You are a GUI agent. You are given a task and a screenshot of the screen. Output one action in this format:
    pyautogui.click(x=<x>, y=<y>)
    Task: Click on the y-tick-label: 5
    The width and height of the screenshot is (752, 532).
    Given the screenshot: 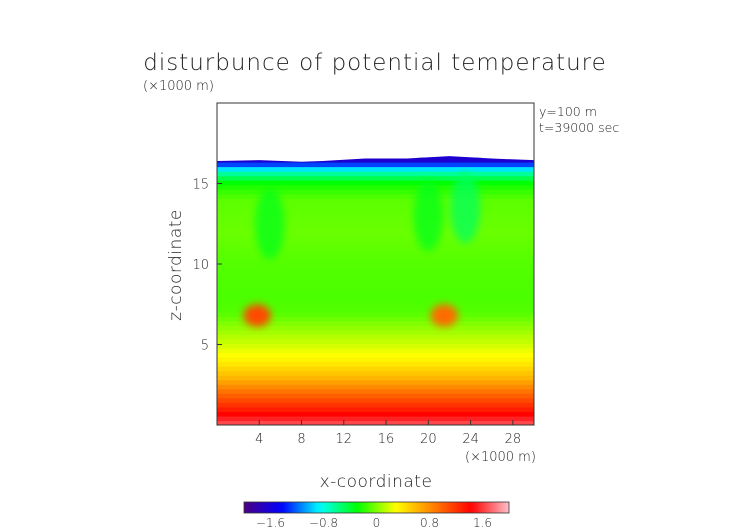 What is the action you would take?
    pyautogui.click(x=205, y=346)
    